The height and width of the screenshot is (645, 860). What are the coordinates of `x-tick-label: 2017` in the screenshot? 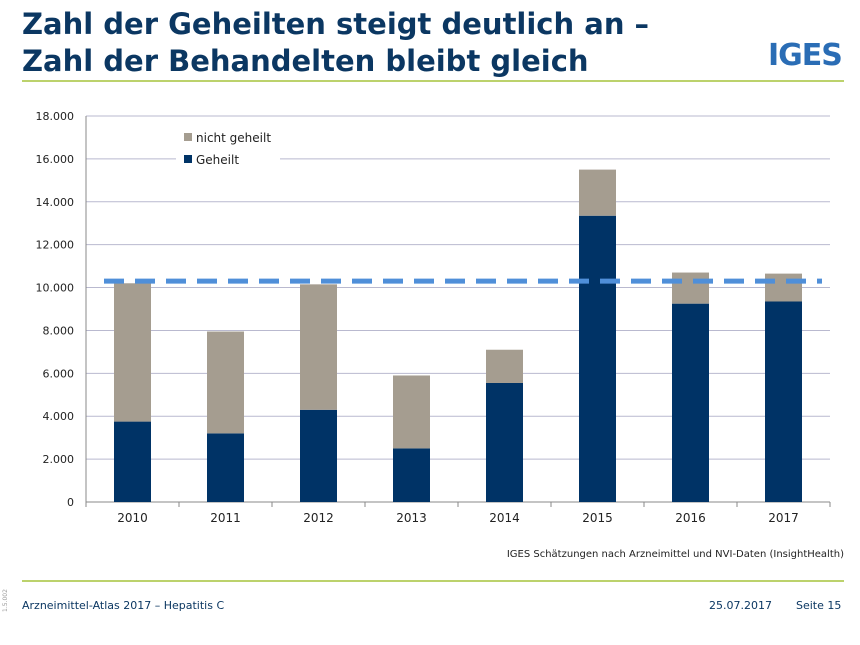 It's located at (783, 518).